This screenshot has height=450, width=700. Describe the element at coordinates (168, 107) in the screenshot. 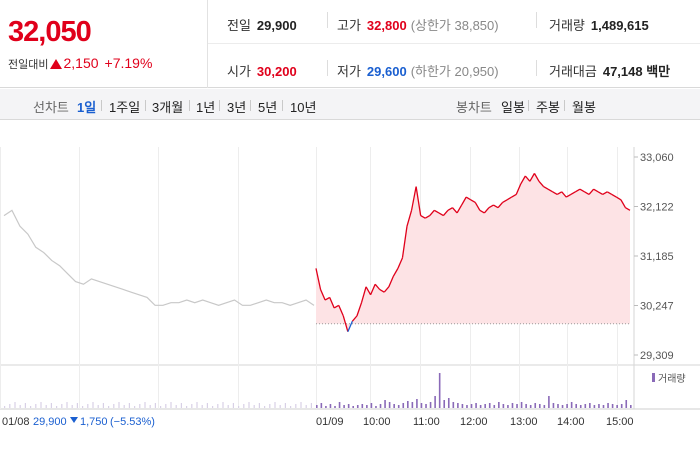

I see `tab-3month: 3개월` at that location.